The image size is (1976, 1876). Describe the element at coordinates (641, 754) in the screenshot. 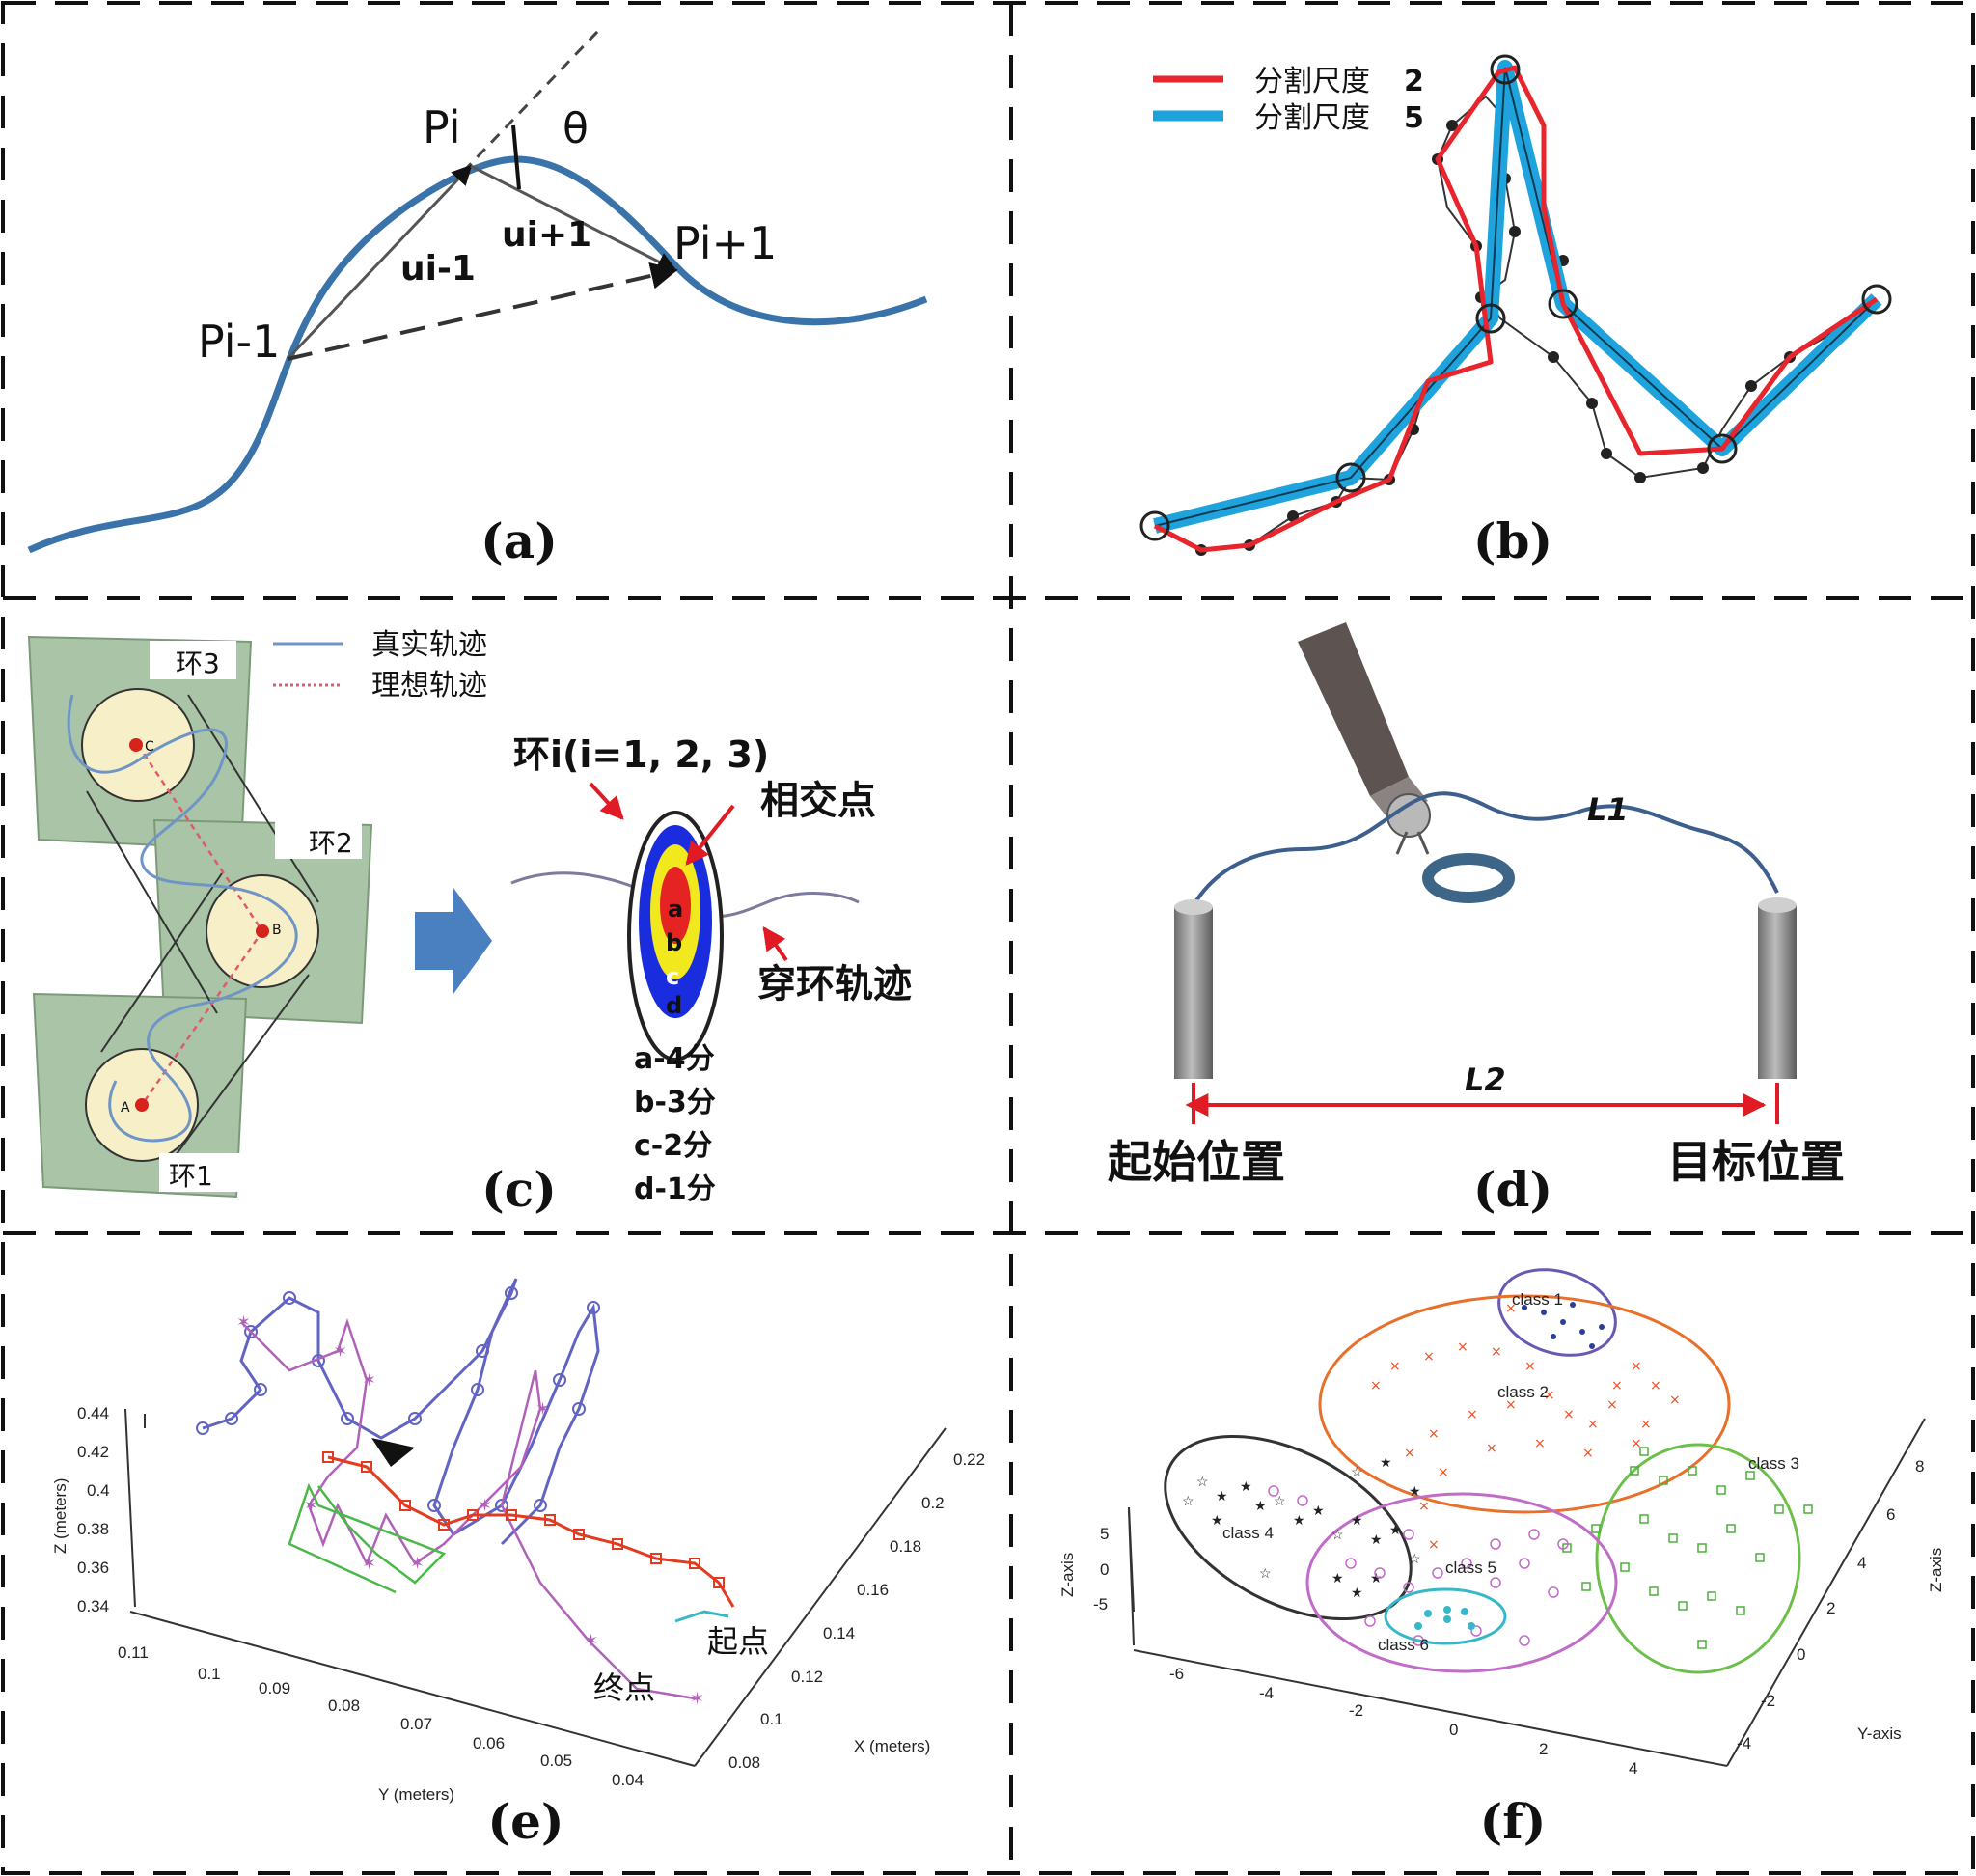

I see `target-title: 环i(i=1, 2, 3)` at that location.